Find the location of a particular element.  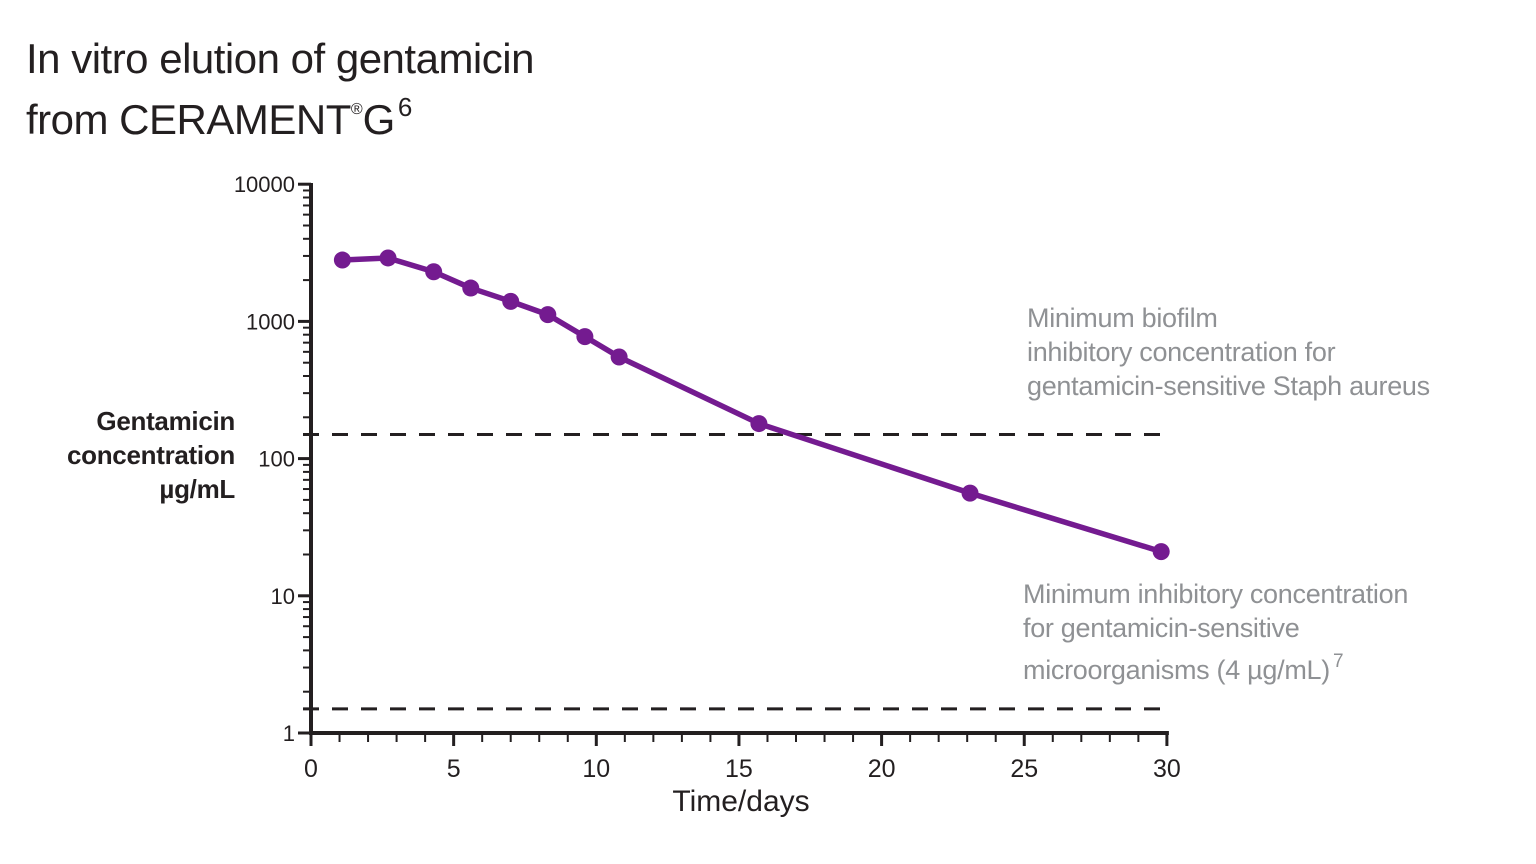

annotation-line: gentamicin-sensitive Staph aureus is located at coordinates (1228, 386).